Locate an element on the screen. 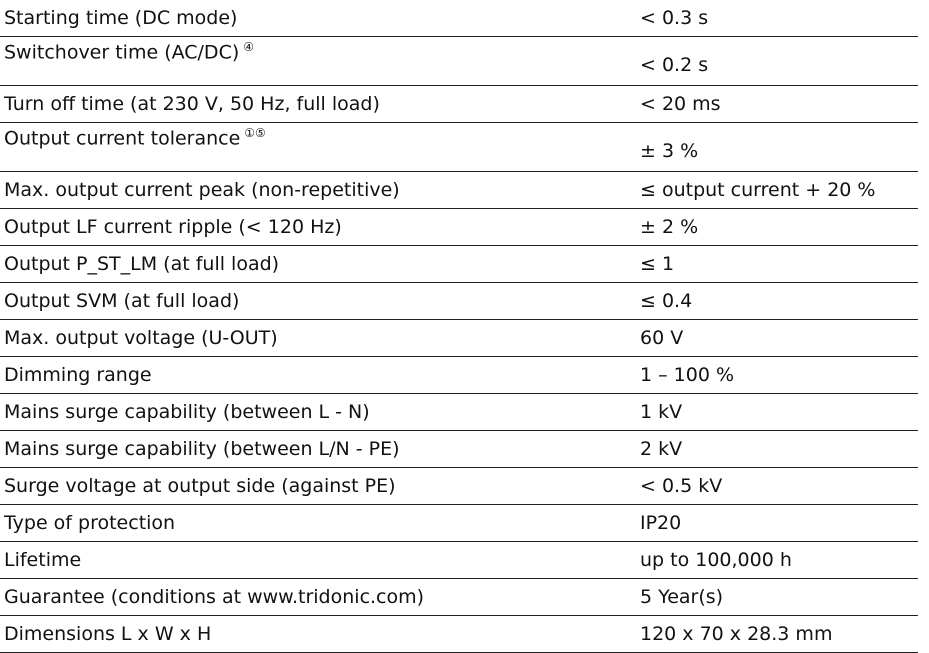 The height and width of the screenshot is (653, 929). value: 120 x 70 x 28.3 mm is located at coordinates (736, 634).